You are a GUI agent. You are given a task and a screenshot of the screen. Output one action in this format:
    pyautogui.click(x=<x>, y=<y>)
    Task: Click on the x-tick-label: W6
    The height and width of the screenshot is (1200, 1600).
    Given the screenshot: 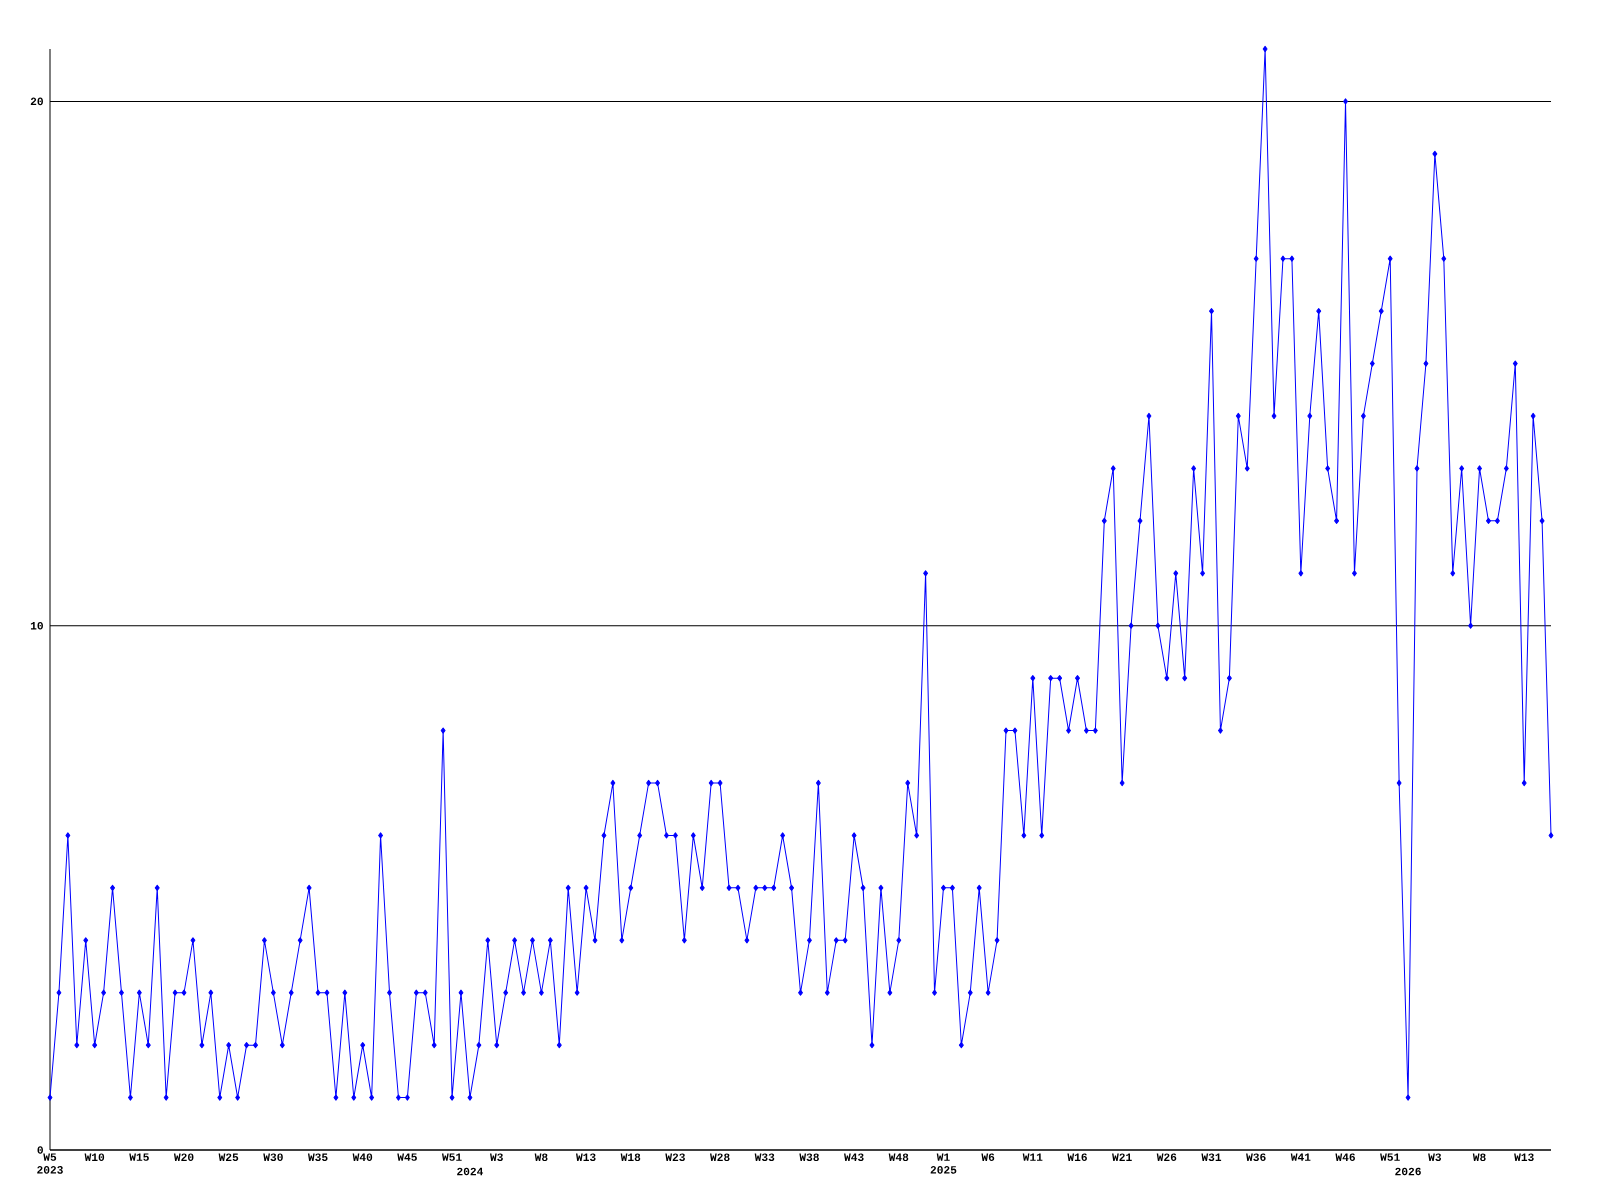 What is the action you would take?
    pyautogui.click(x=988, y=1157)
    